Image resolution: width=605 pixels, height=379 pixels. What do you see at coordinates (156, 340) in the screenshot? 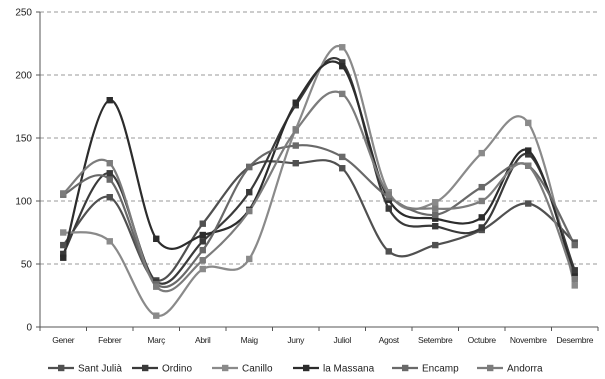
I see `x-tick-label: Març` at bounding box center [156, 340].